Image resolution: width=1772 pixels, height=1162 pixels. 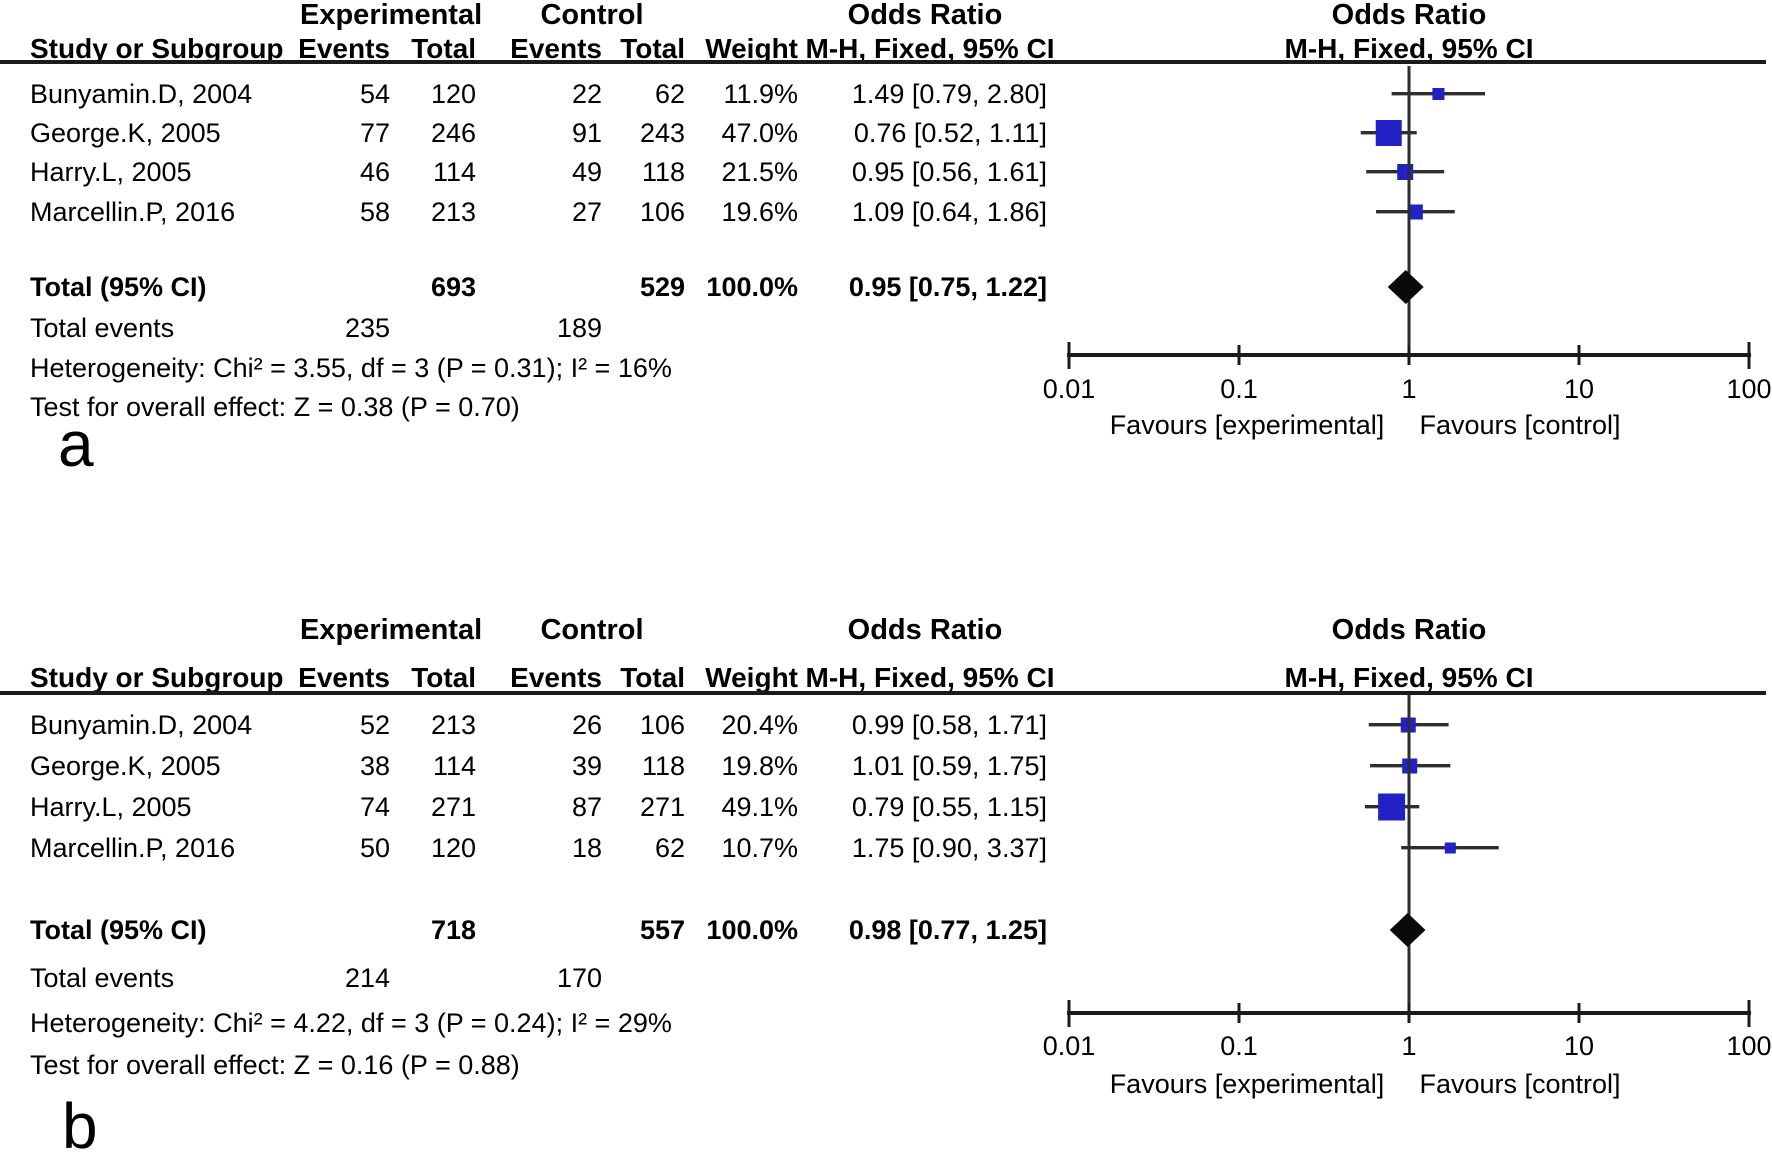 What do you see at coordinates (949, 807) in the screenshot?
I see `or-ci-value: 0.79 [0.55, 1.15]` at bounding box center [949, 807].